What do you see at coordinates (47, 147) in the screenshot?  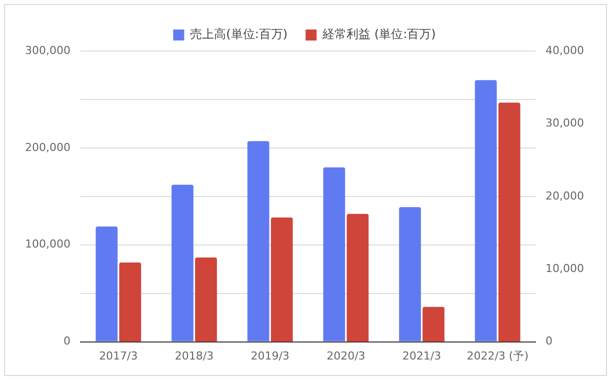 I see `y-tick-label: 200,000` at bounding box center [47, 147].